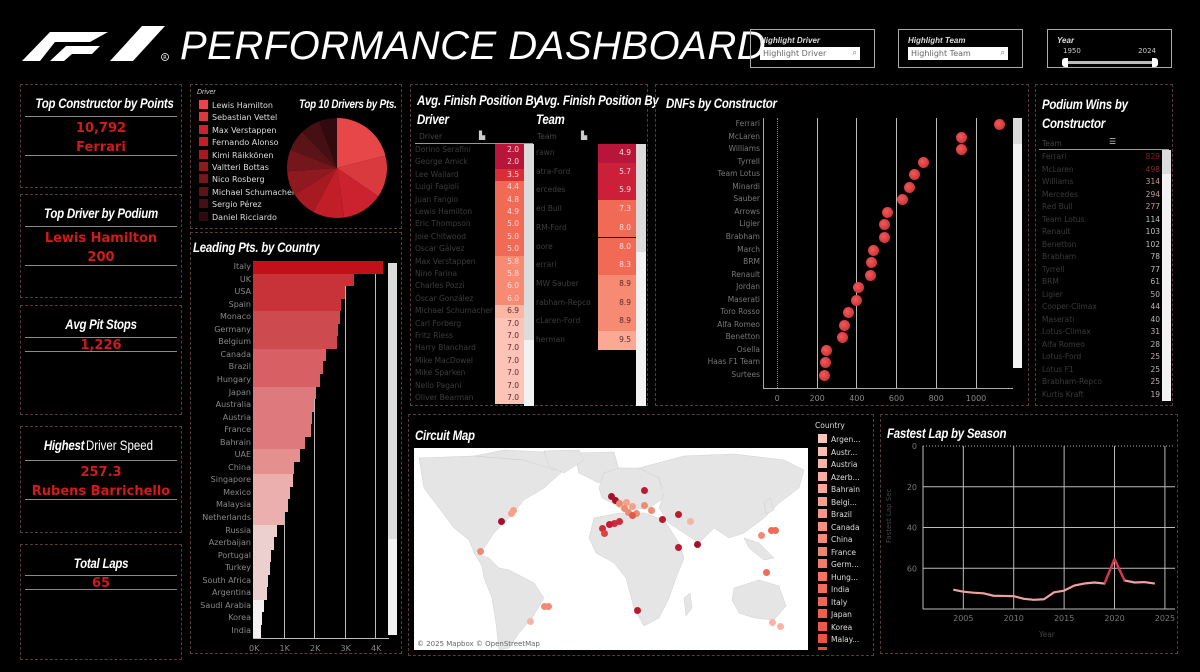  What do you see at coordinates (1110, 62) in the screenshot?
I see `year-slider-track` at bounding box center [1110, 62].